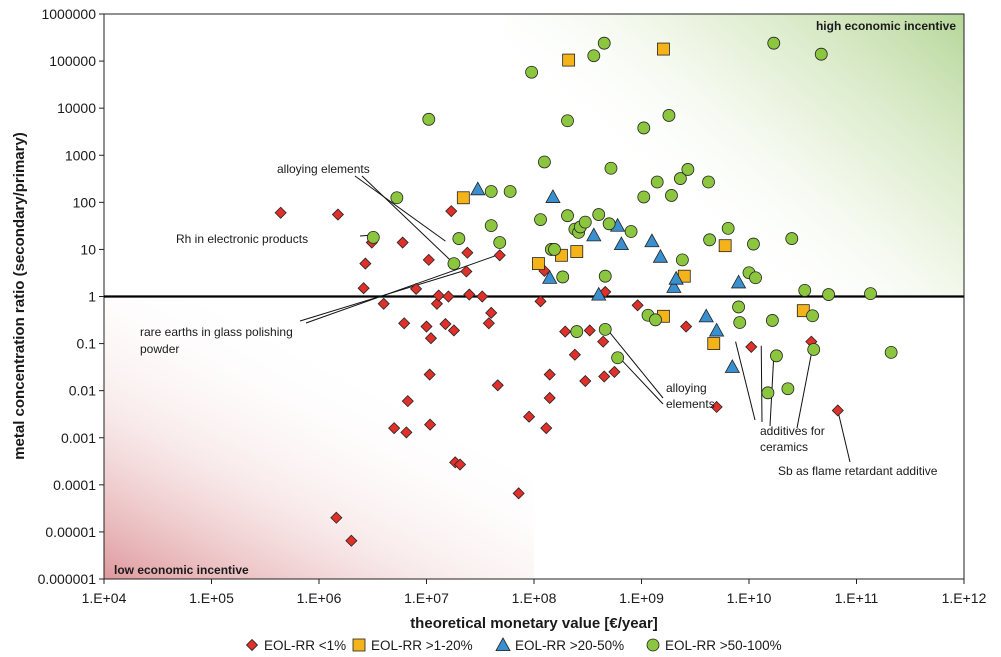 The image size is (1001, 657). Describe the element at coordinates (72, 61) in the screenshot. I see `y-tick-label: 100000` at that location.